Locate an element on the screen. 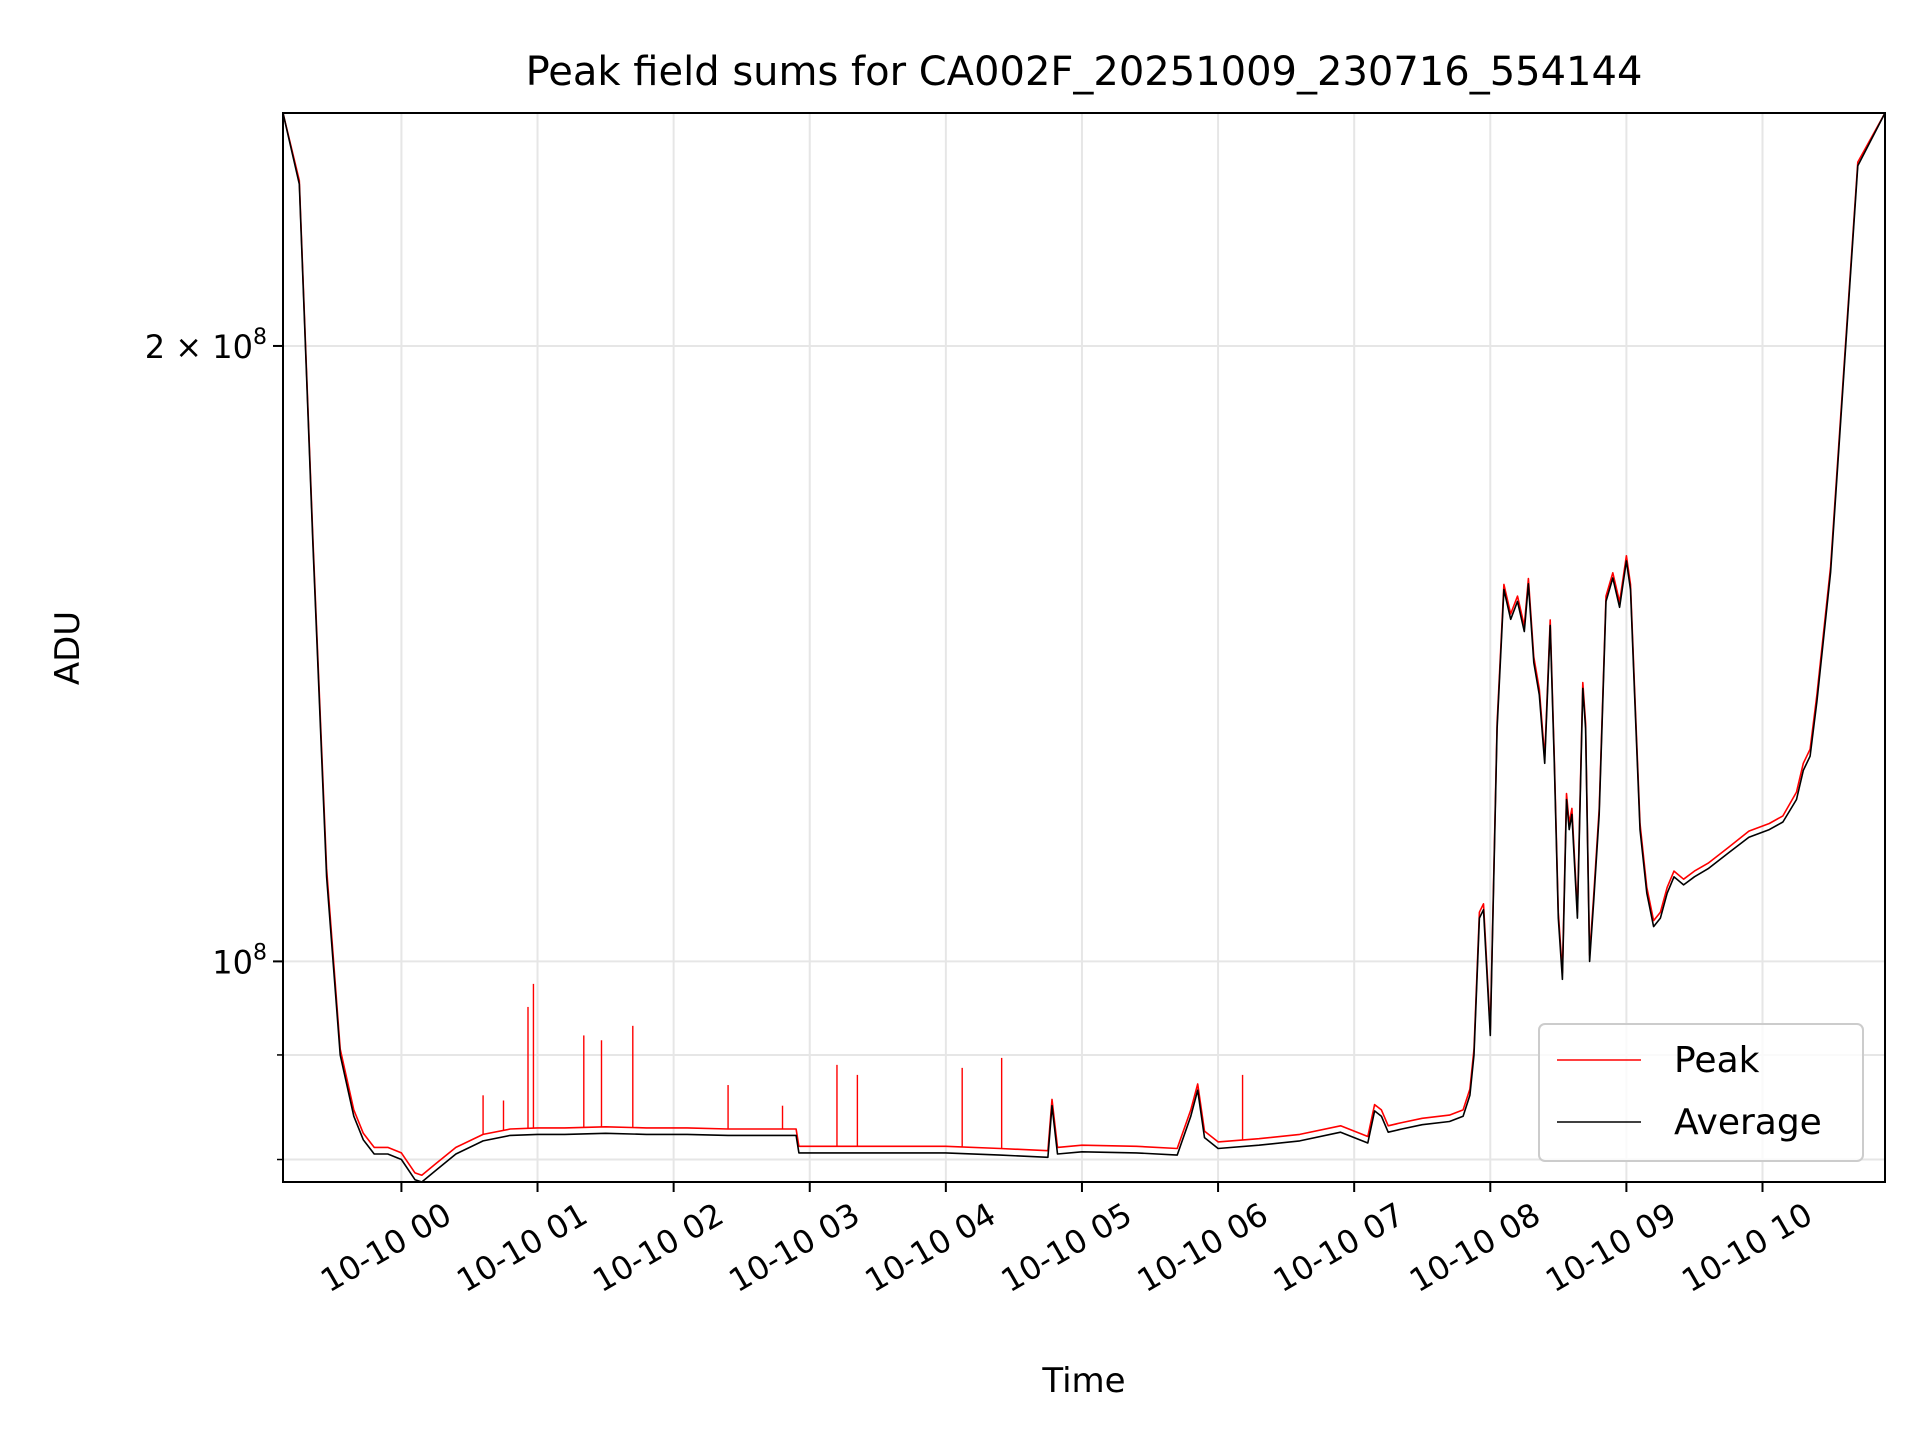 This screenshot has width=1920, height=1444. y-tick-label: 108 is located at coordinates (239, 960).